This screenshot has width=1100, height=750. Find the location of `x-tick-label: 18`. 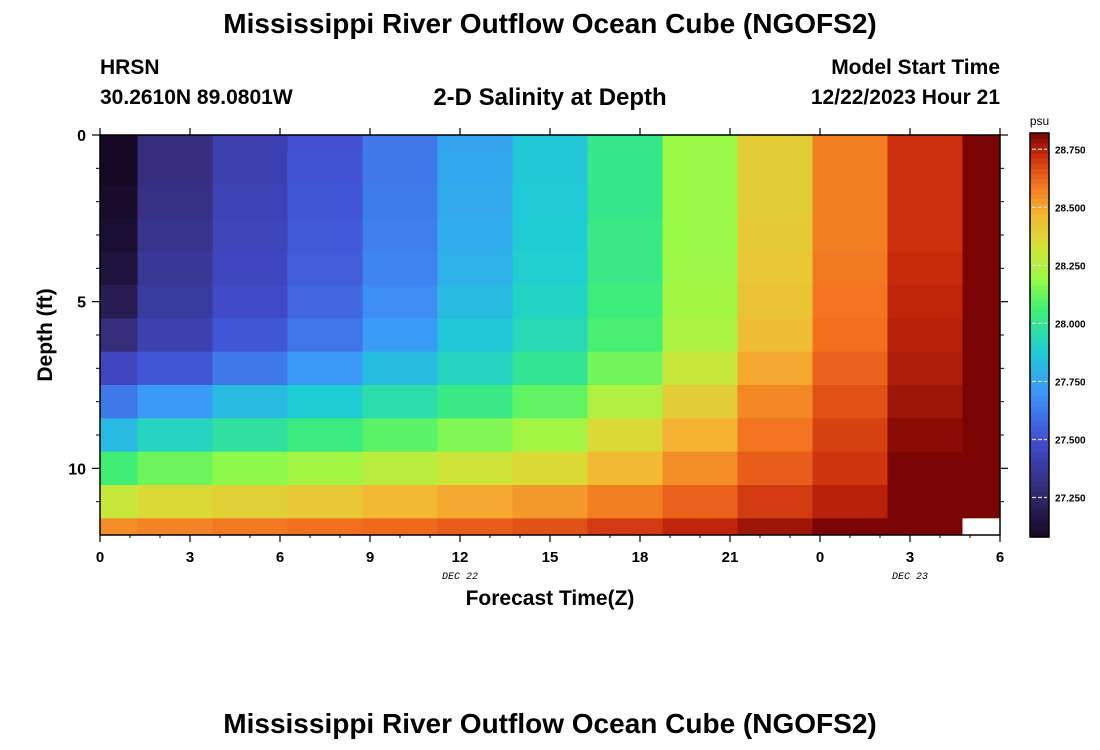

x-tick-label: 18 is located at coordinates (640, 557).